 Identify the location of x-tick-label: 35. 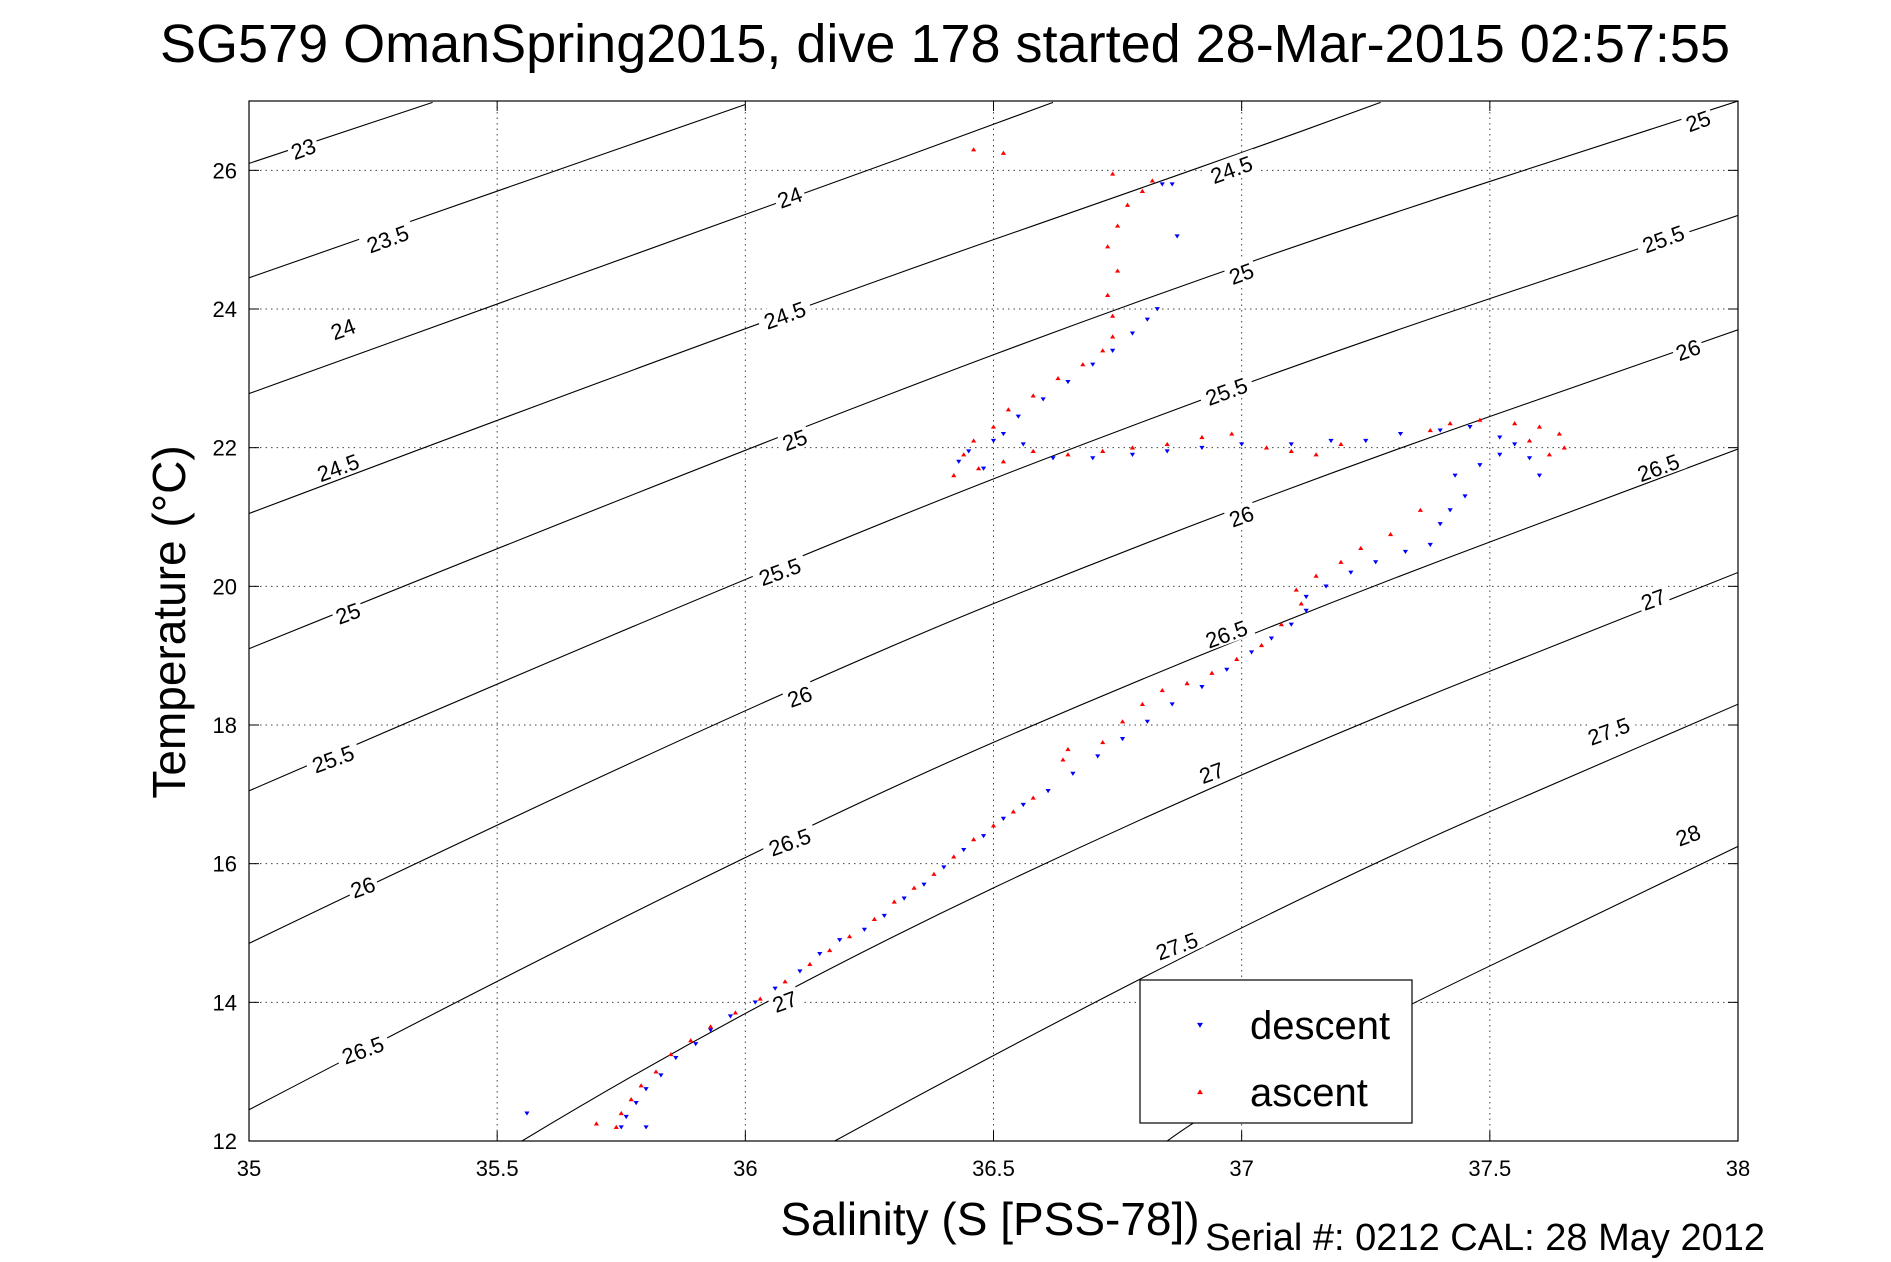
(249, 1168).